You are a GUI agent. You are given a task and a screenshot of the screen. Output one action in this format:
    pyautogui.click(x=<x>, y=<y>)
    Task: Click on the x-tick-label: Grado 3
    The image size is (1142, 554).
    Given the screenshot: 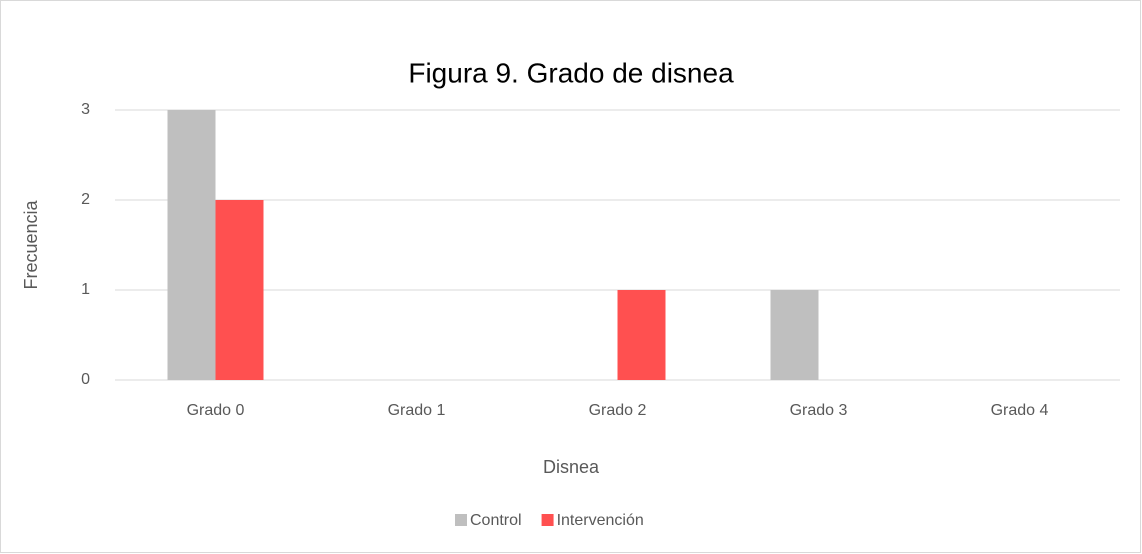 What is the action you would take?
    pyautogui.click(x=819, y=410)
    